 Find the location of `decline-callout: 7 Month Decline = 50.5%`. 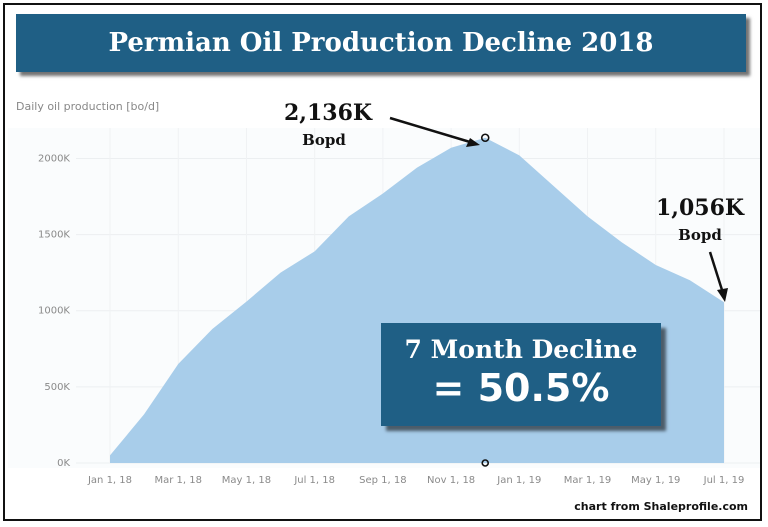

decline-callout: 7 Month Decline = 50.5% is located at coordinates (521, 374).